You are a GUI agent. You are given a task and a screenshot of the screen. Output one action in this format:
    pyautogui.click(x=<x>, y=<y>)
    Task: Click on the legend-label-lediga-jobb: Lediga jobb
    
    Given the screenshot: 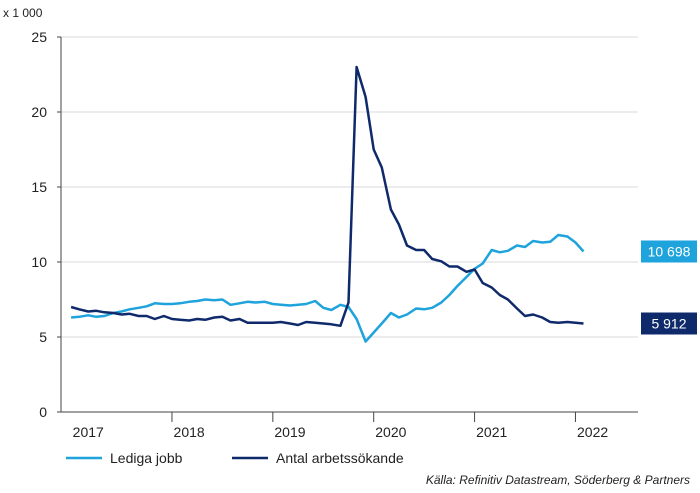 What is the action you would take?
    pyautogui.click(x=146, y=458)
    